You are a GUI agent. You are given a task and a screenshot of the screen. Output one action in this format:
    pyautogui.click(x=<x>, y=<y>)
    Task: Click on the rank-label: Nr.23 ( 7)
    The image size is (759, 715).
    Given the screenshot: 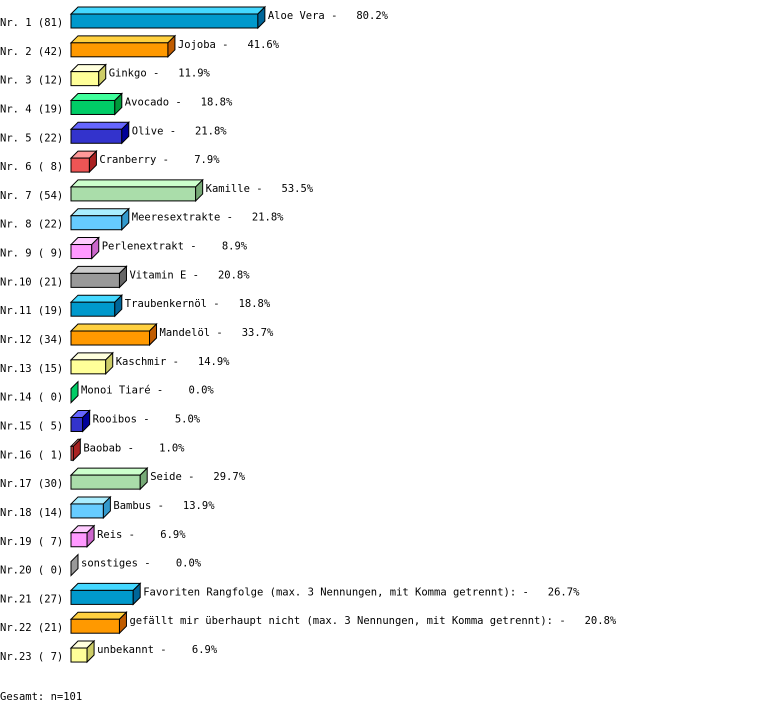 What is the action you would take?
    pyautogui.click(x=31, y=657)
    